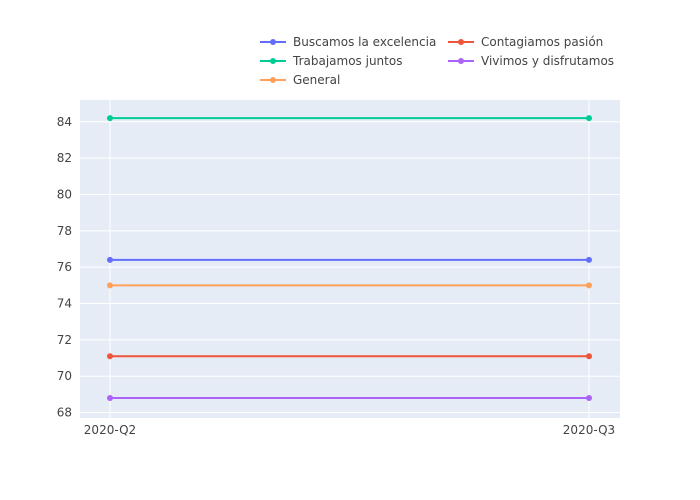  What do you see at coordinates (64, 413) in the screenshot?
I see `y-tick-label: 68` at bounding box center [64, 413].